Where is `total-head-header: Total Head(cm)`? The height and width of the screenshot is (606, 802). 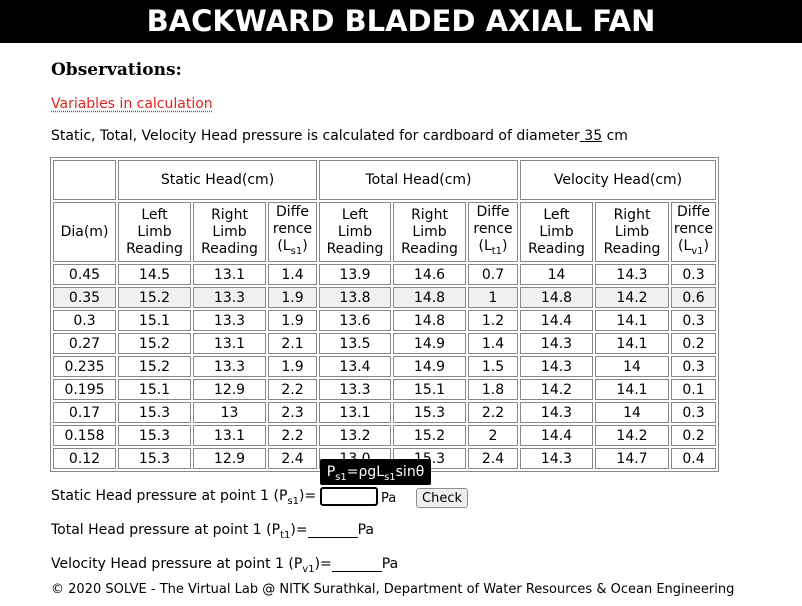
total-head-header: Total Head(cm) is located at coordinates (418, 180).